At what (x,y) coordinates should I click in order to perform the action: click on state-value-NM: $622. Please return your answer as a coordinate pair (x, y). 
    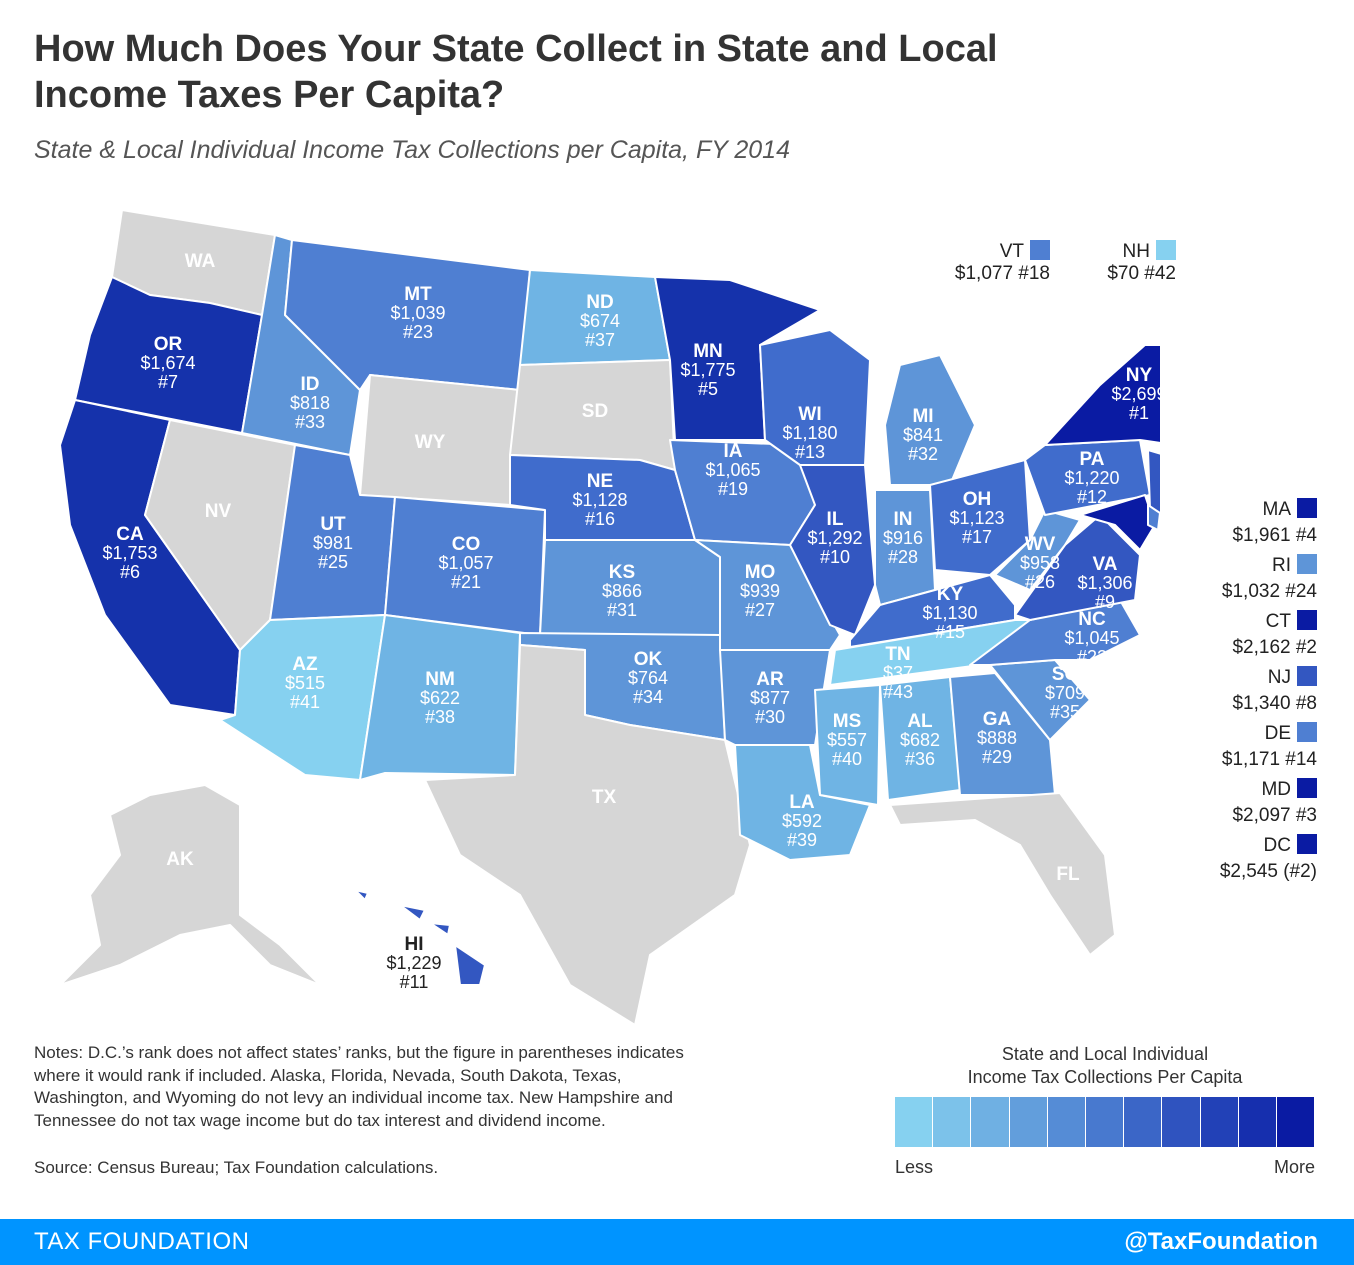
    Looking at the image, I should click on (440, 698).